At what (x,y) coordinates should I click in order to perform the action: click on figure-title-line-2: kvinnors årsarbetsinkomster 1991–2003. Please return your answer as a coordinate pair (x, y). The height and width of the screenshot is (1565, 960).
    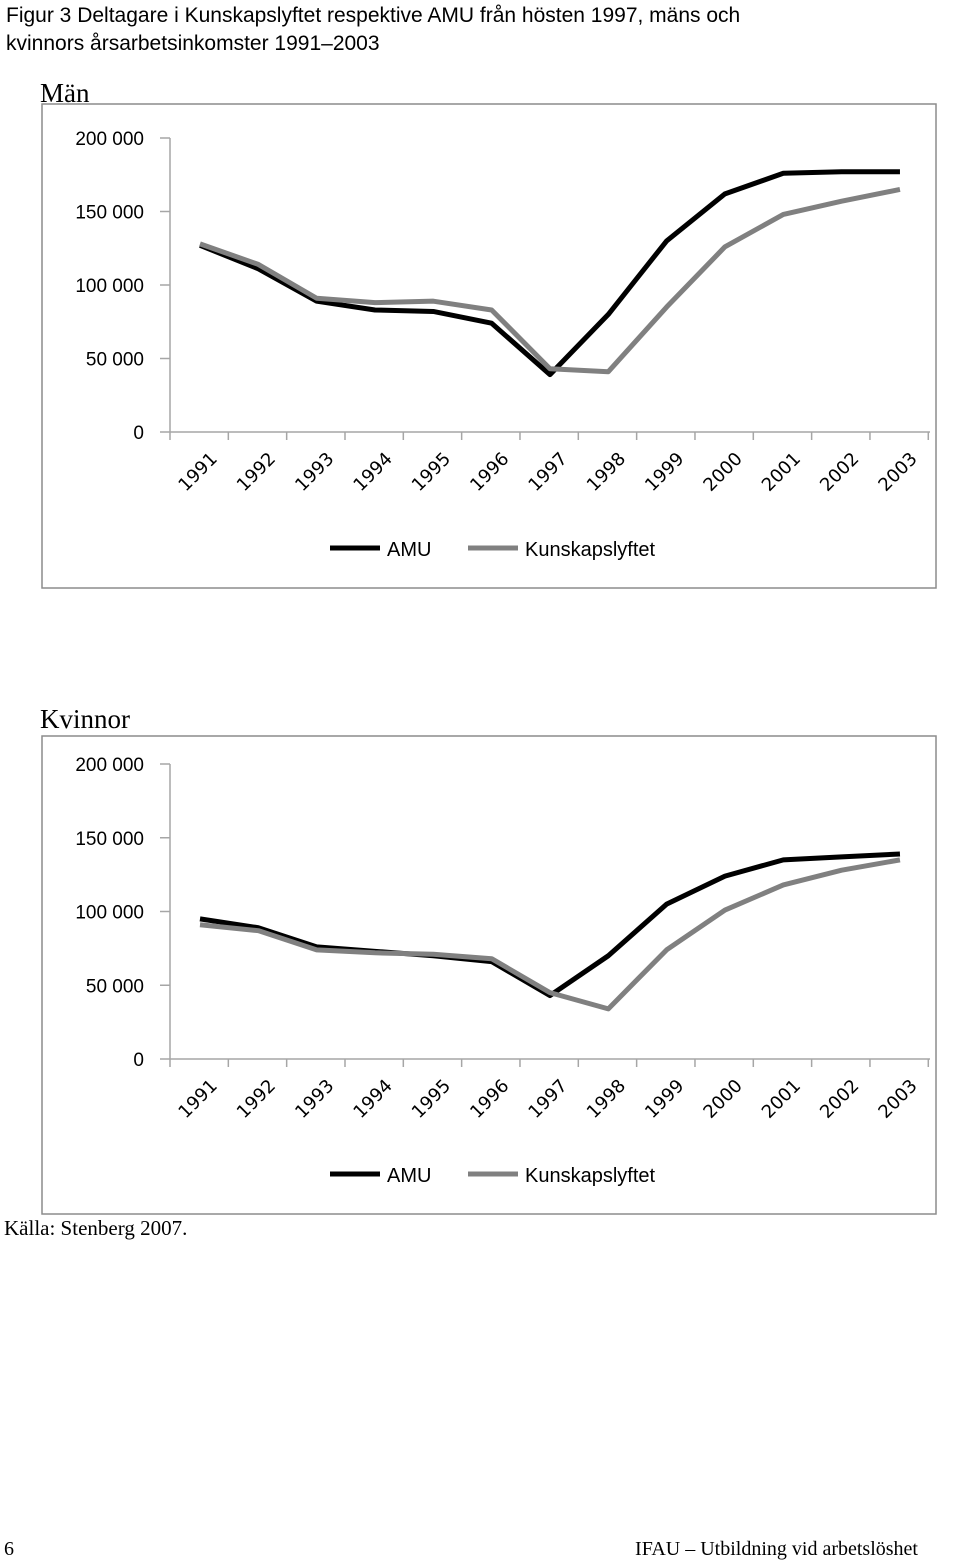
    Looking at the image, I should click on (193, 43).